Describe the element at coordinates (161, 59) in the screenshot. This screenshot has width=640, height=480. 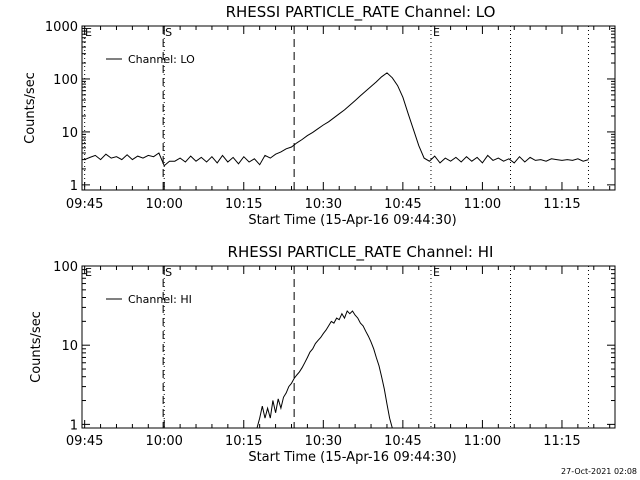
I see `legend-label: Channel: LO` at that location.